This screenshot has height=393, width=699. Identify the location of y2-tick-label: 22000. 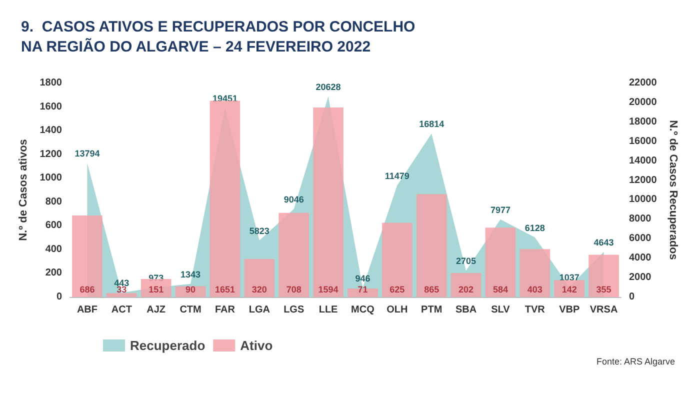
(643, 83).